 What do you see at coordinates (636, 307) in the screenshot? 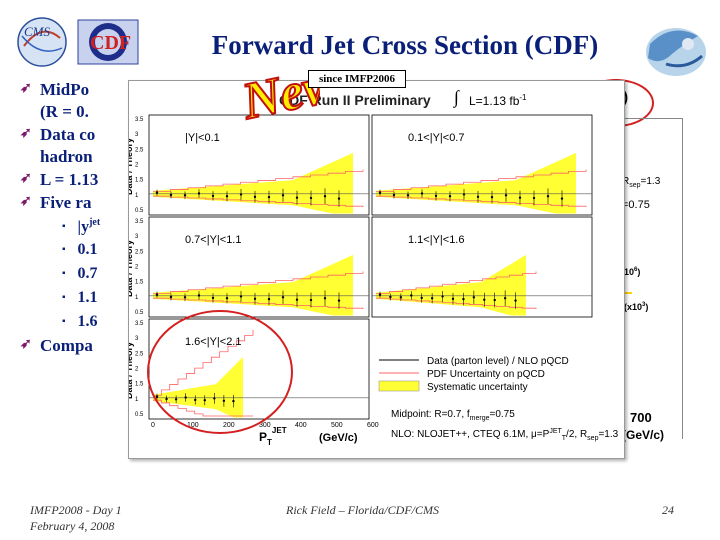
I see `background-x10-3-label: (x103)` at bounding box center [636, 307].